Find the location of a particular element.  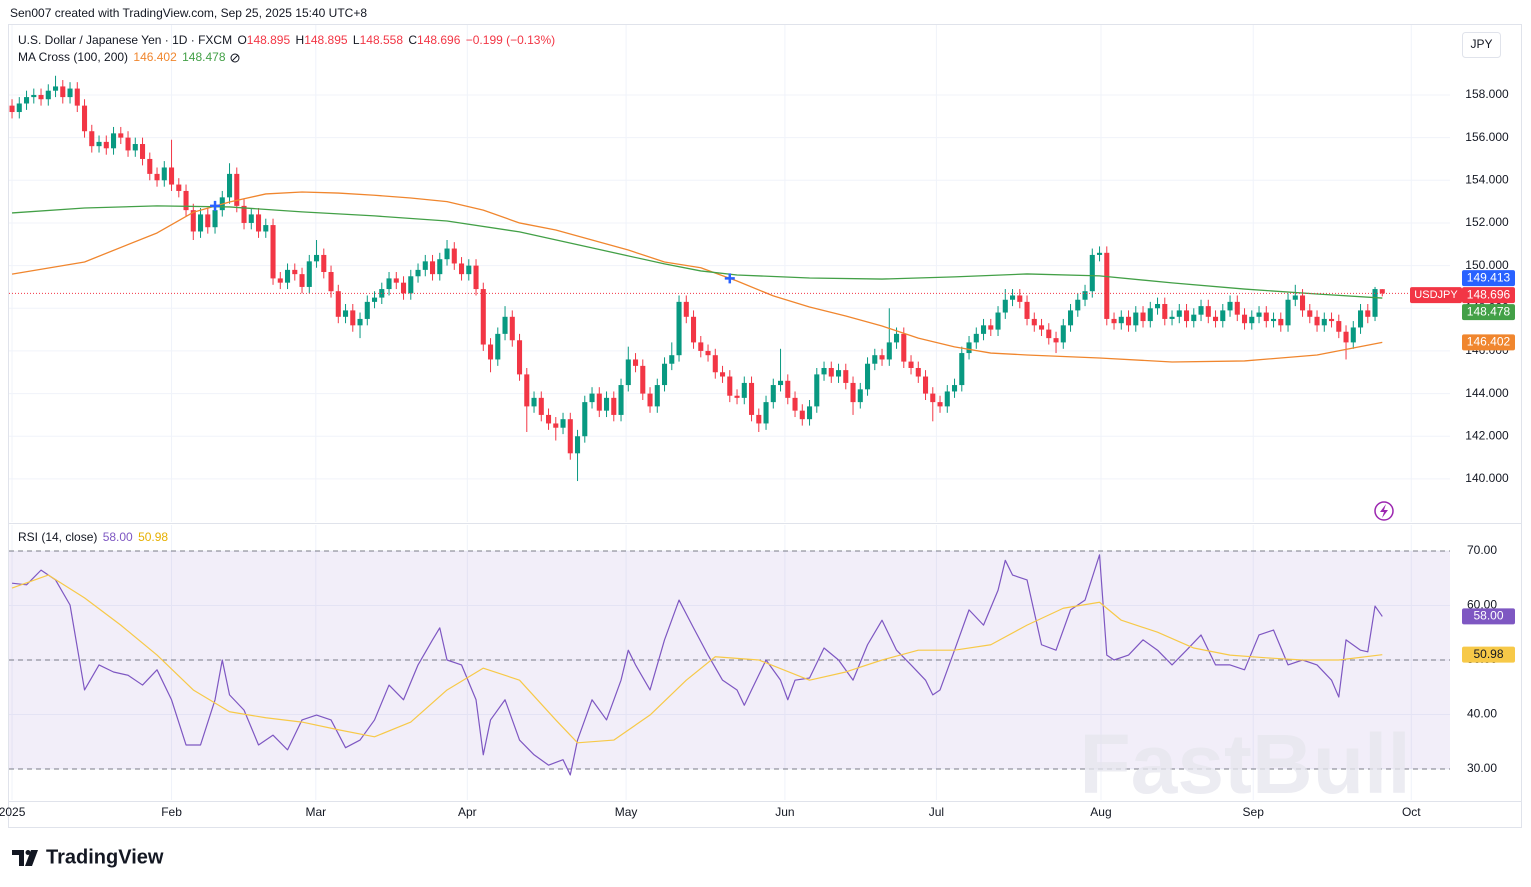

hide-icon is located at coordinates (235, 58).